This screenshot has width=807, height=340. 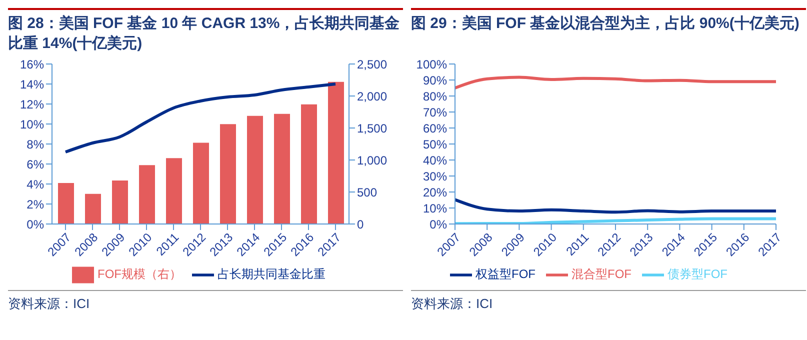 What do you see at coordinates (360, 224) in the screenshot?
I see `y2-tick-label: 0` at bounding box center [360, 224].